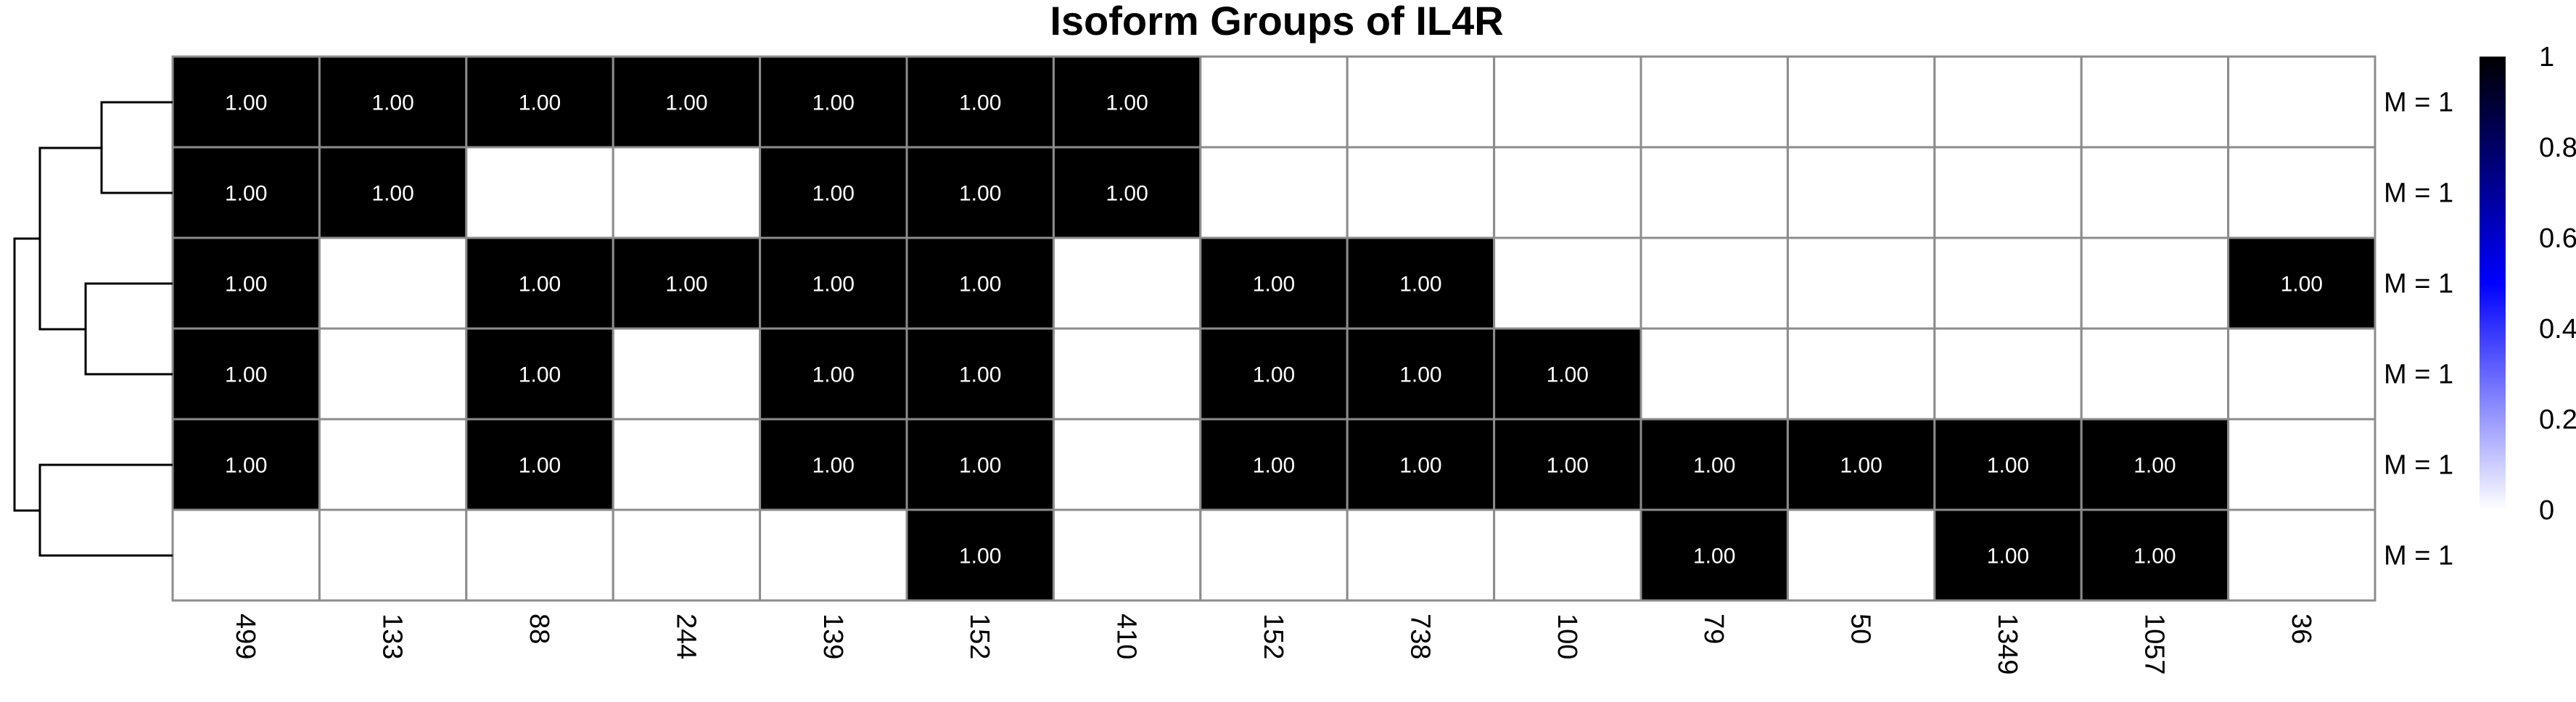 This screenshot has width=2576, height=702. I want to click on column-label: 36, so click(2301, 629).